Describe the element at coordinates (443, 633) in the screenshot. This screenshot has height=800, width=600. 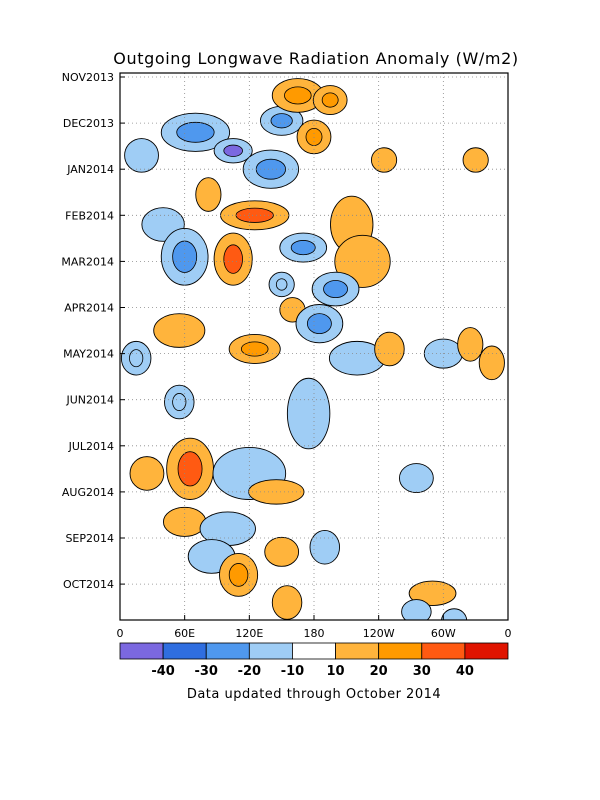
I see `x-tick-label: 60W` at that location.